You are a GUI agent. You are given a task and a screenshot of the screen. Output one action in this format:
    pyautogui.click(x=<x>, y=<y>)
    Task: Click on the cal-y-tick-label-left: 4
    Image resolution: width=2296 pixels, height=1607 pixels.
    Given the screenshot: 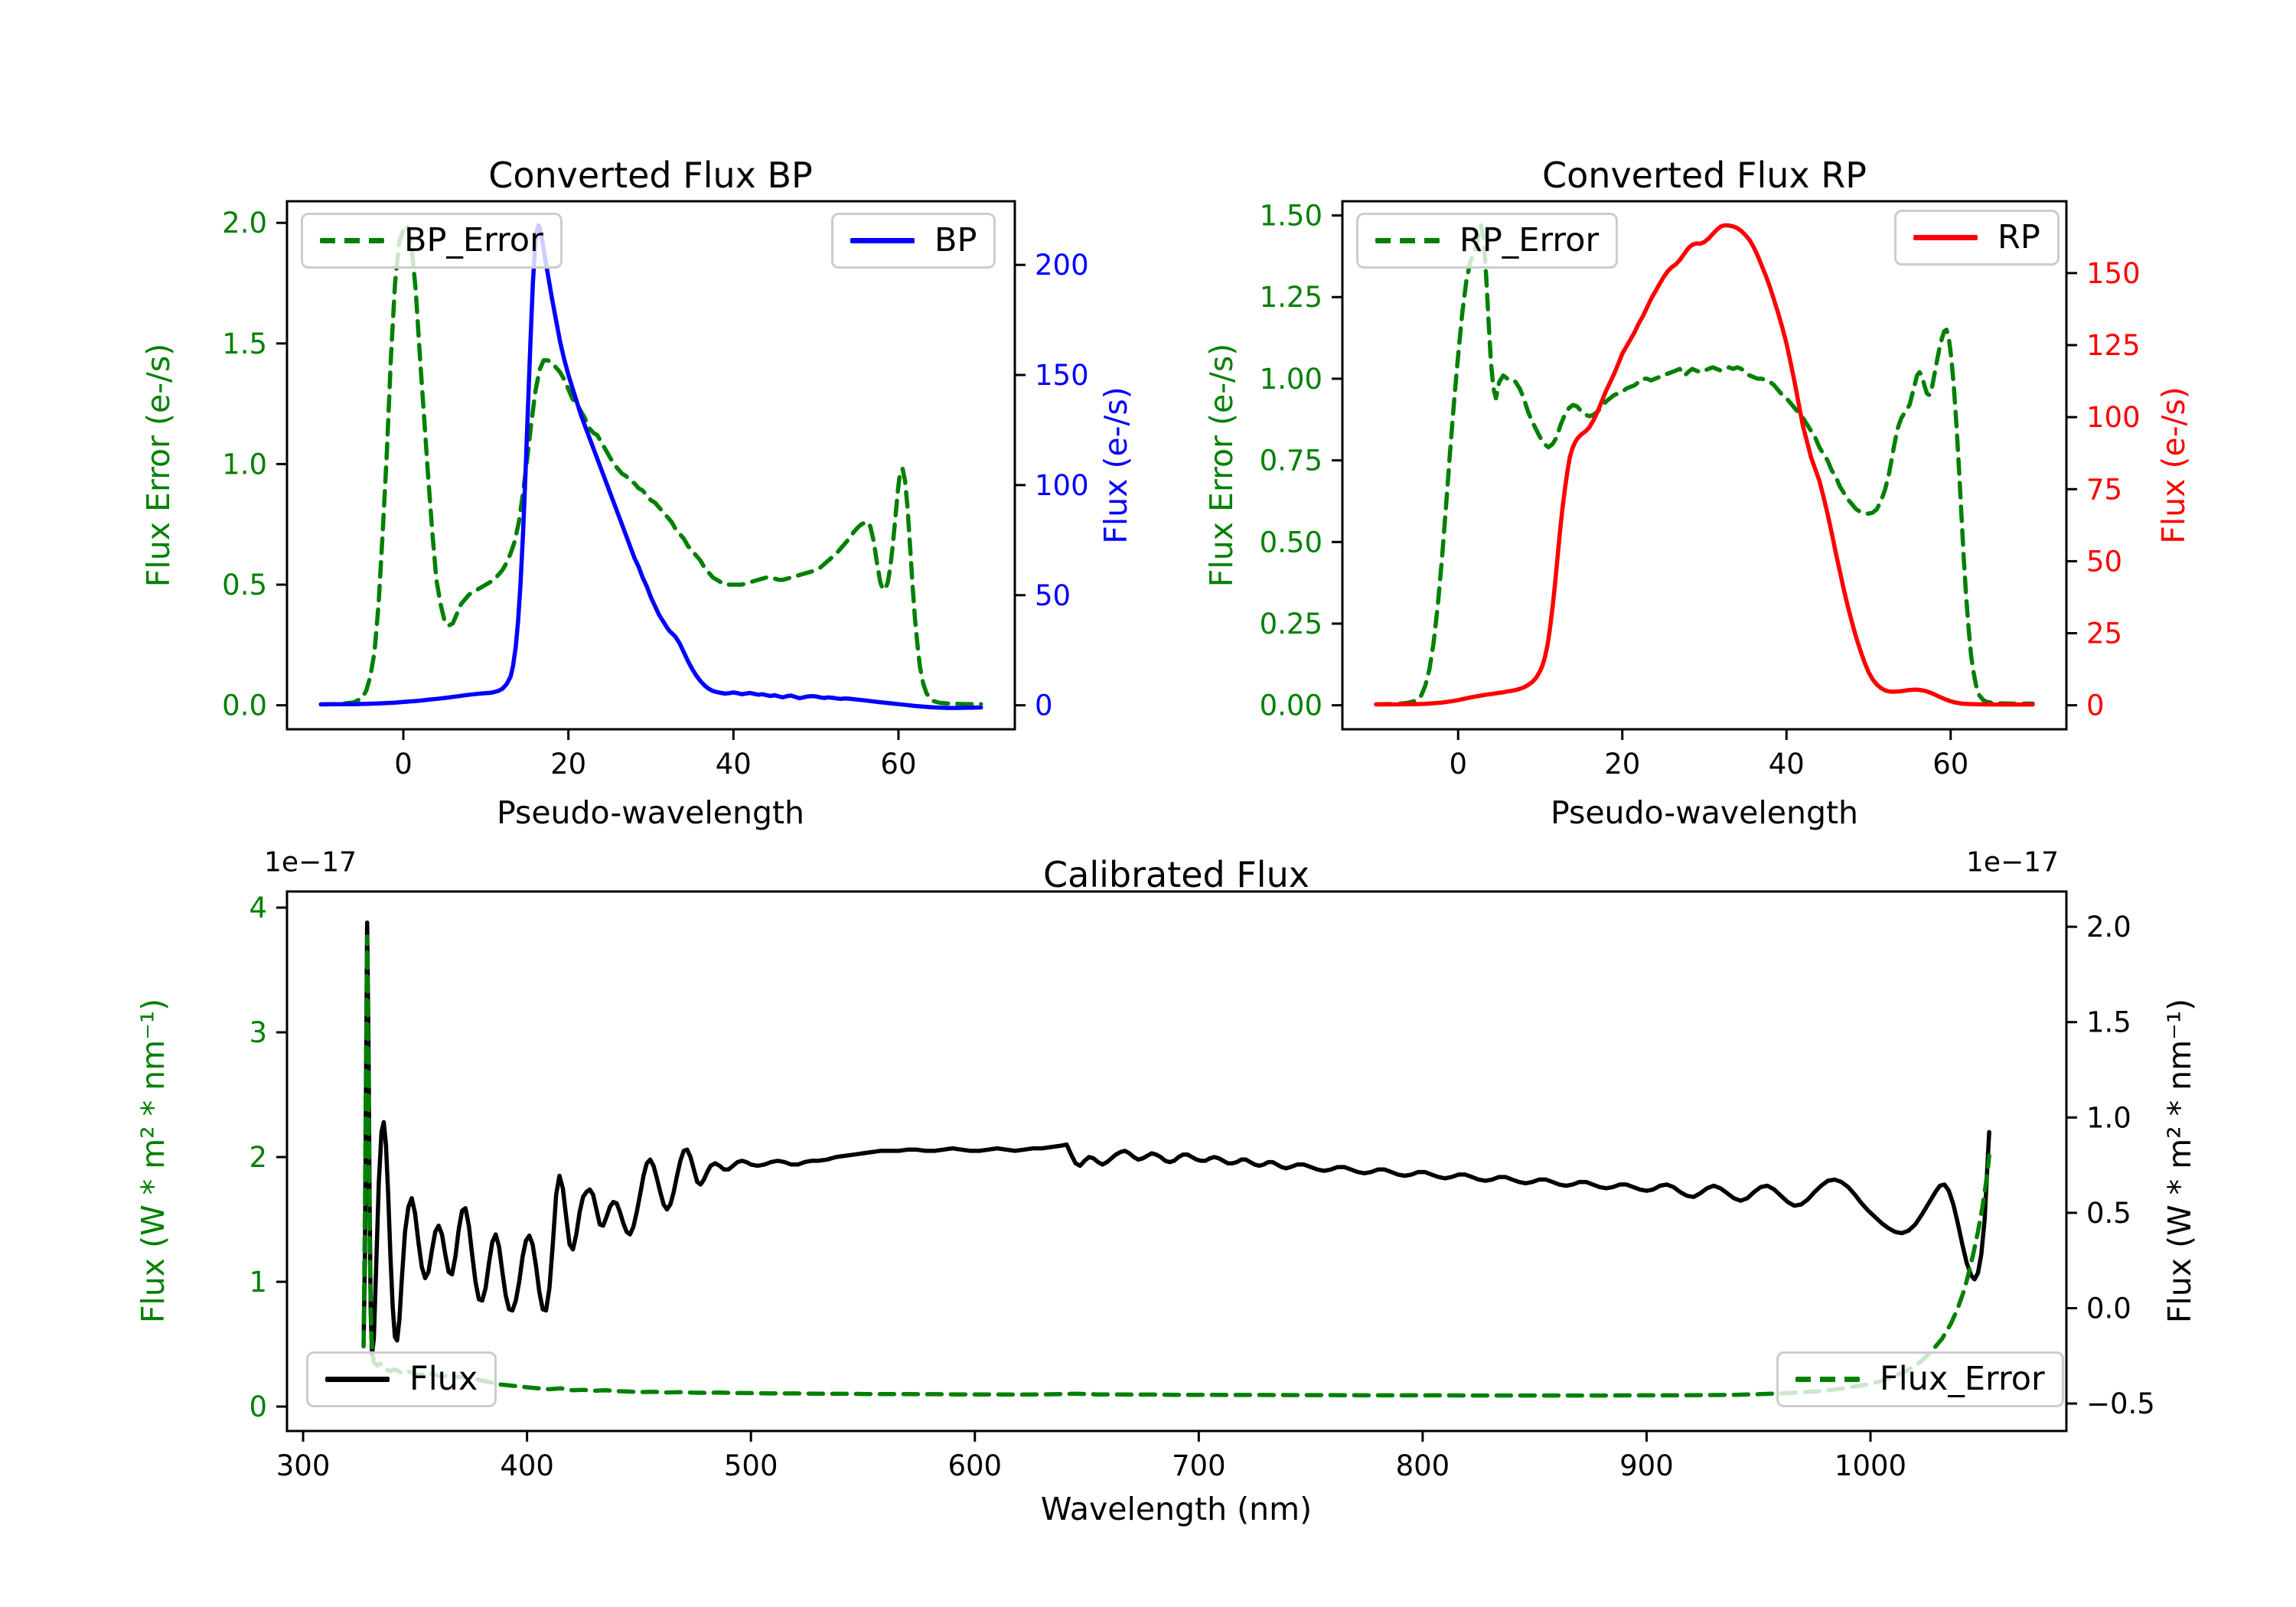 What is the action you would take?
    pyautogui.click(x=258, y=908)
    